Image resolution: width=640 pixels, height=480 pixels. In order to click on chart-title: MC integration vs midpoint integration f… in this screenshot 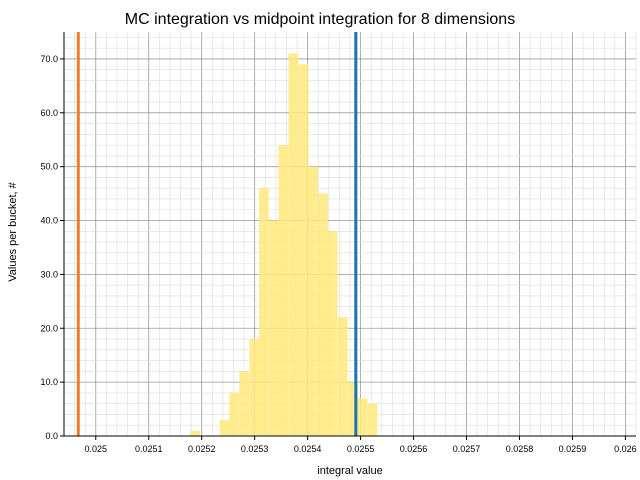, I will do `click(320, 19)`.